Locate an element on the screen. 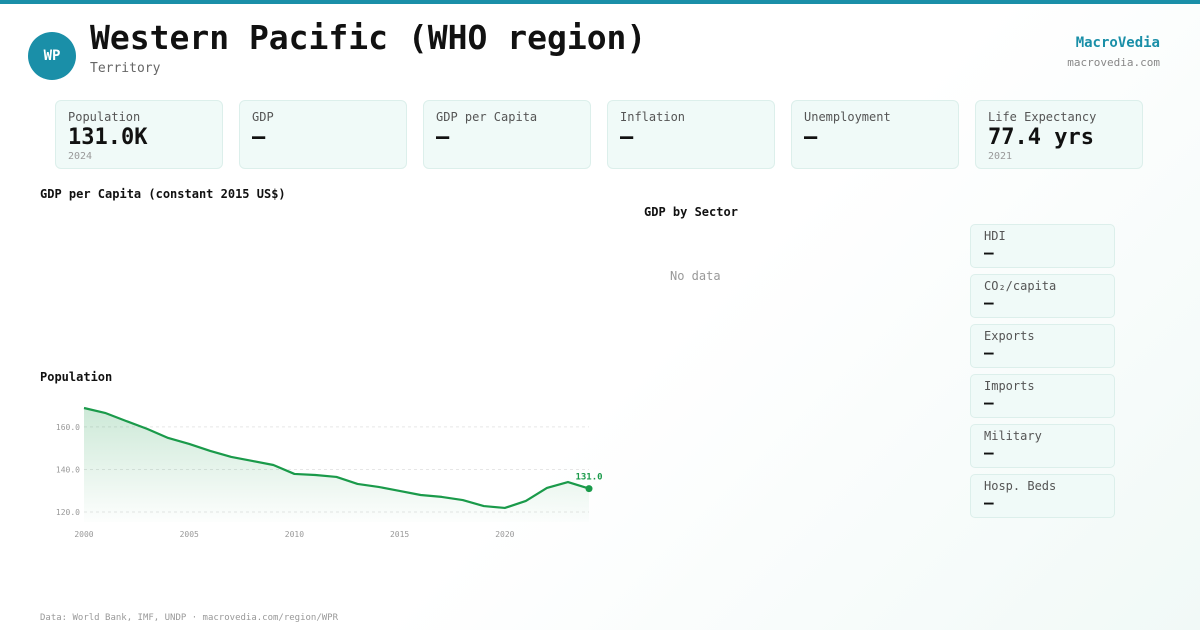  metric-label: Military is located at coordinates (1013, 436).